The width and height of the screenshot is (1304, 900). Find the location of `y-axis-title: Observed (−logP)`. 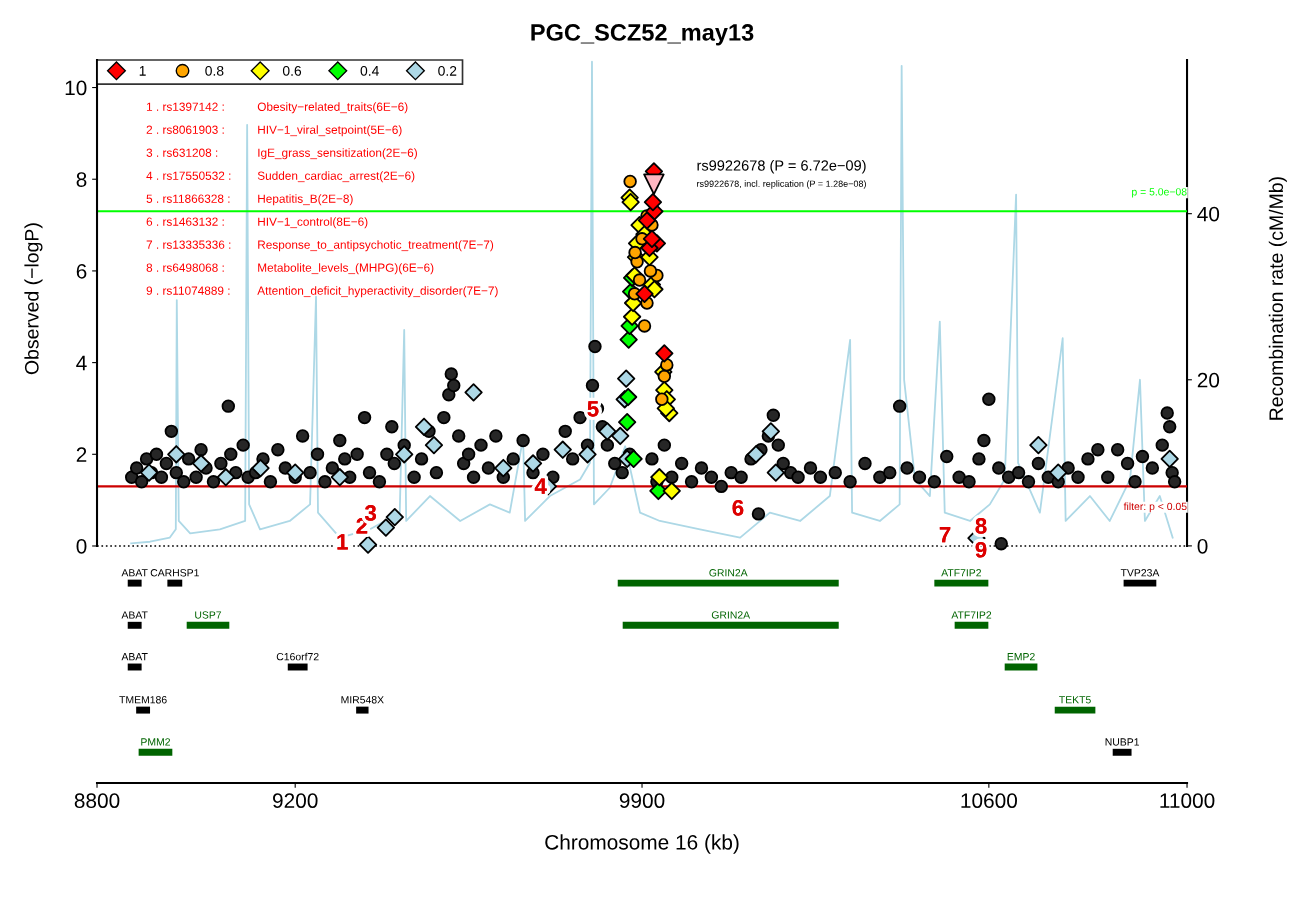

y-axis-title: Observed (−logP) is located at coordinates (33, 299).